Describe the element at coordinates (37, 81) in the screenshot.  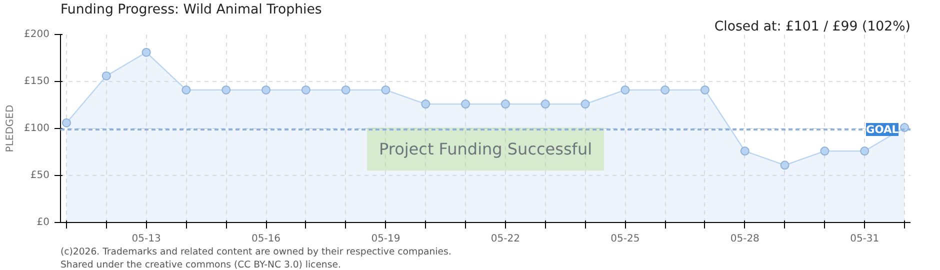
I see `y-tick-label: £150` at that location.